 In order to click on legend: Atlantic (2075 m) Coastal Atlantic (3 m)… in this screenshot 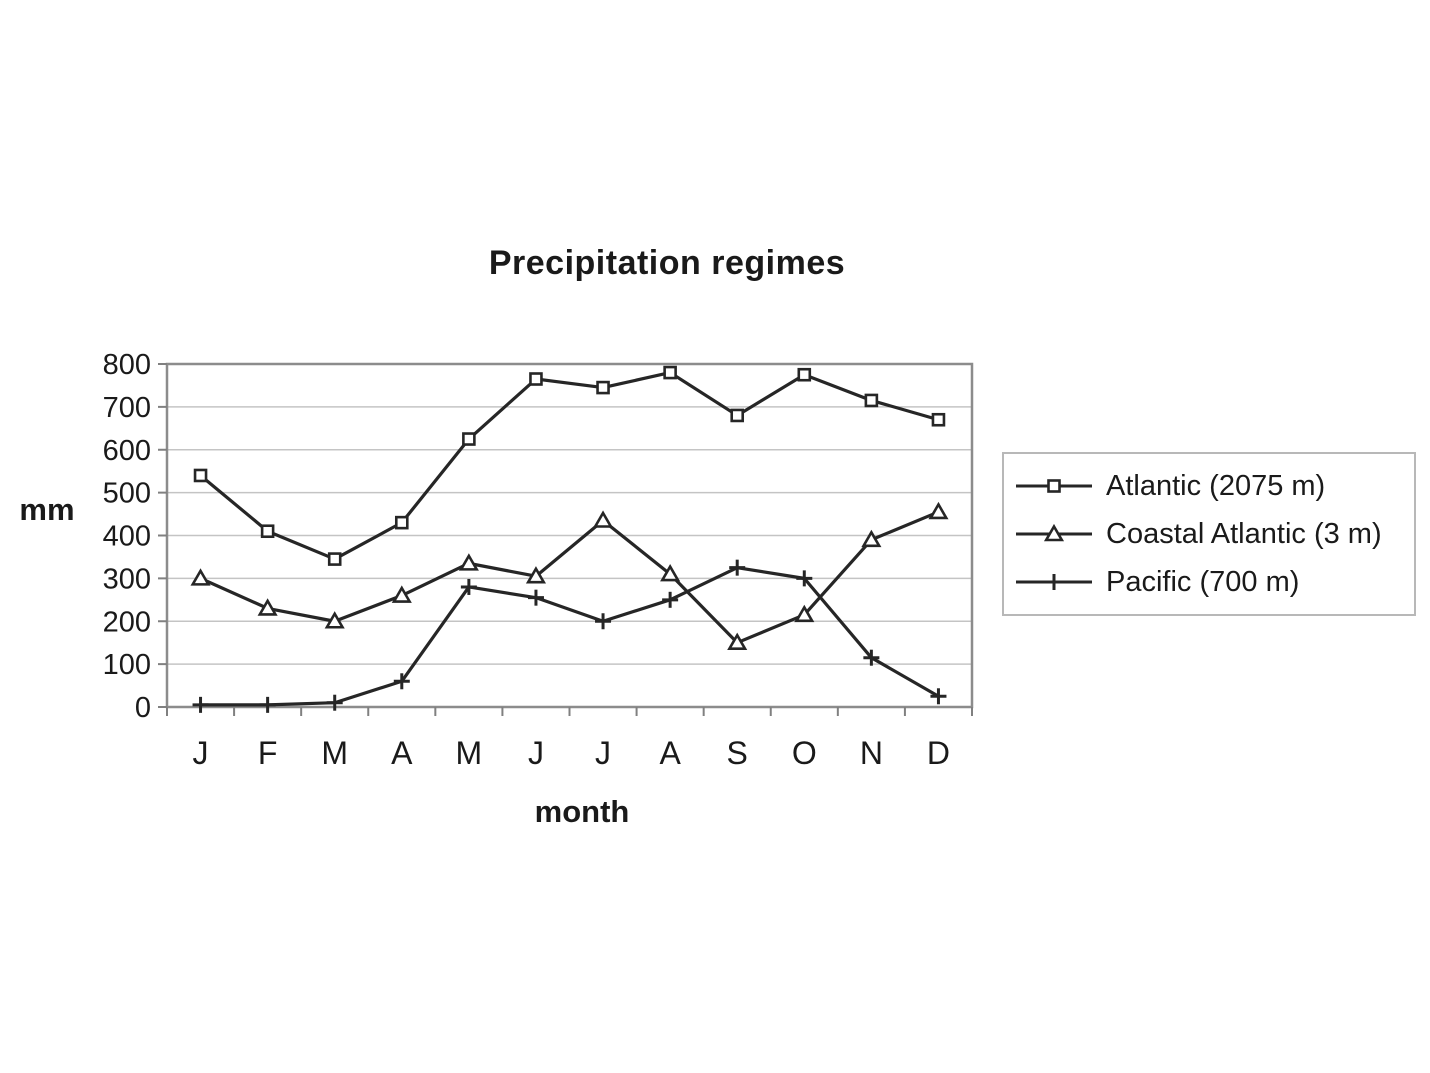, I will do `click(1209, 534)`.